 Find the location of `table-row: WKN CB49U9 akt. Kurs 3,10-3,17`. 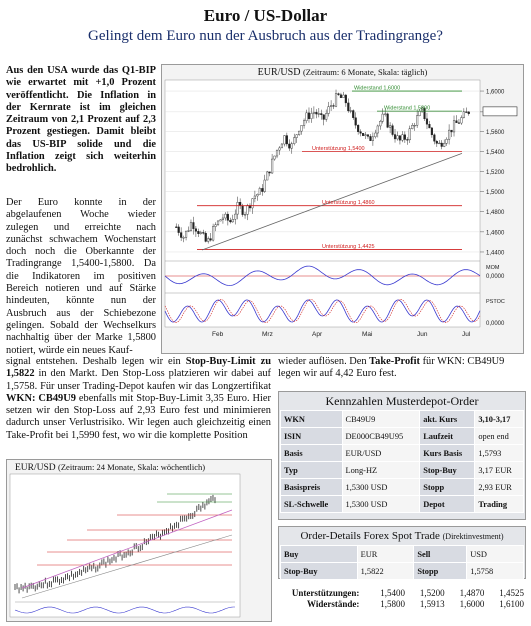

table-row: WKN CB49U9 akt. Kurs 3,10-3,17 is located at coordinates (402, 419).